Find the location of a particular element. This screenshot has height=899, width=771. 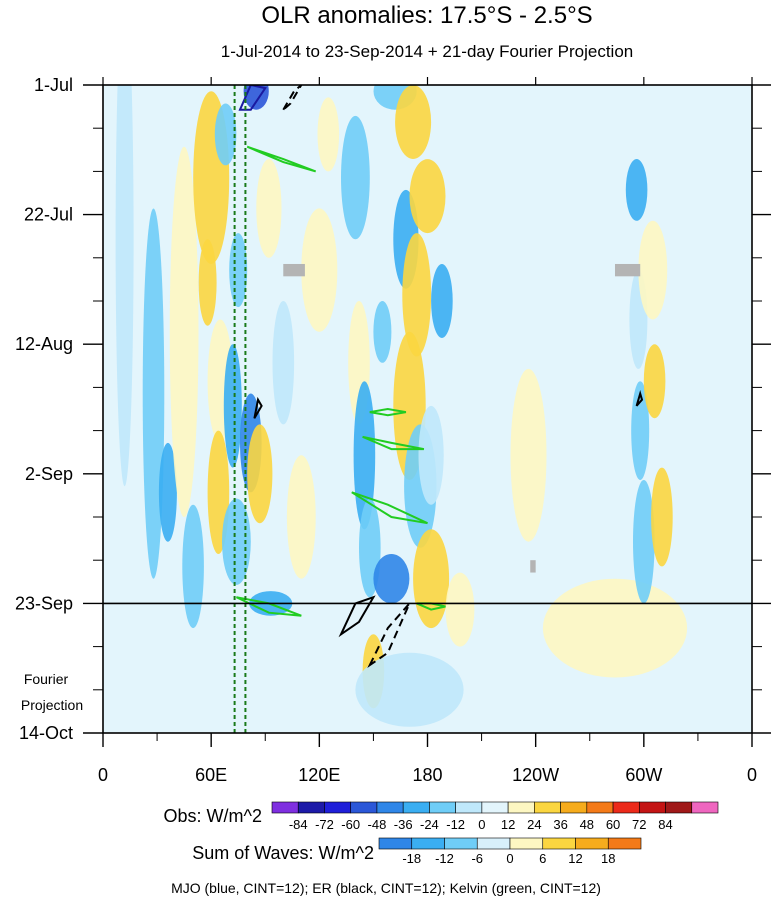

obs-colorbar-tick-5: -24 is located at coordinates (429, 824).